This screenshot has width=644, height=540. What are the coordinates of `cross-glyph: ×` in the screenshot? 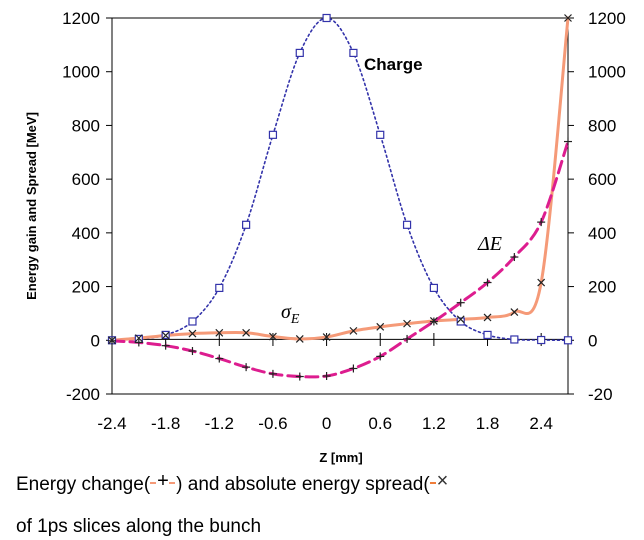 It's located at (442, 481).